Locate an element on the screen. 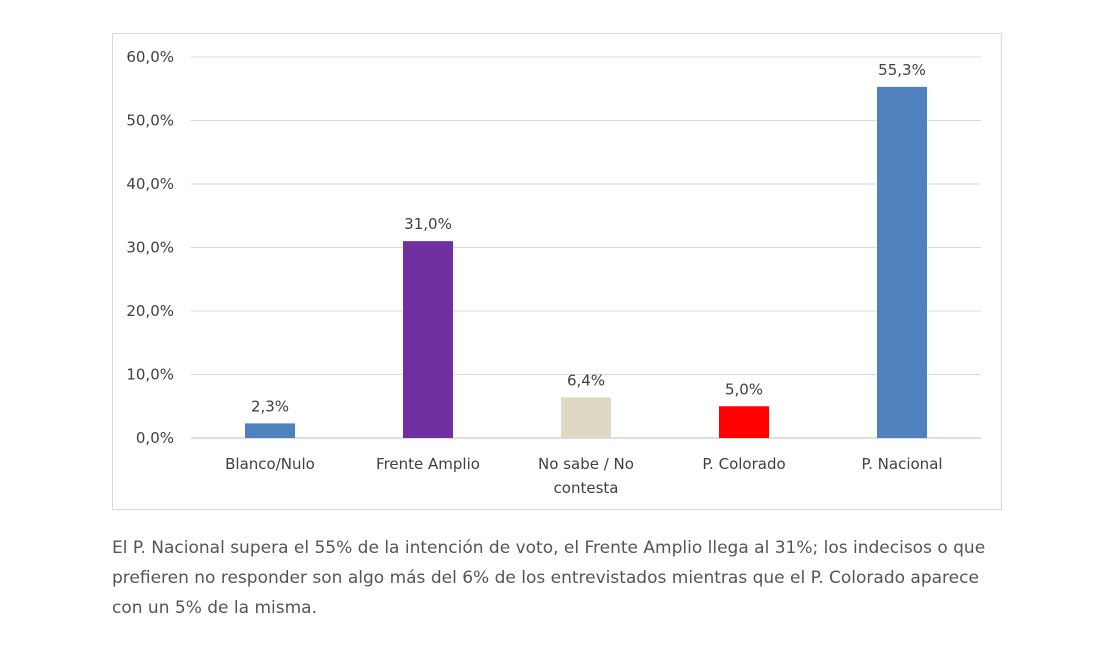 The width and height of the screenshot is (1101, 653). y-tick-label: 0,0% is located at coordinates (155, 438).